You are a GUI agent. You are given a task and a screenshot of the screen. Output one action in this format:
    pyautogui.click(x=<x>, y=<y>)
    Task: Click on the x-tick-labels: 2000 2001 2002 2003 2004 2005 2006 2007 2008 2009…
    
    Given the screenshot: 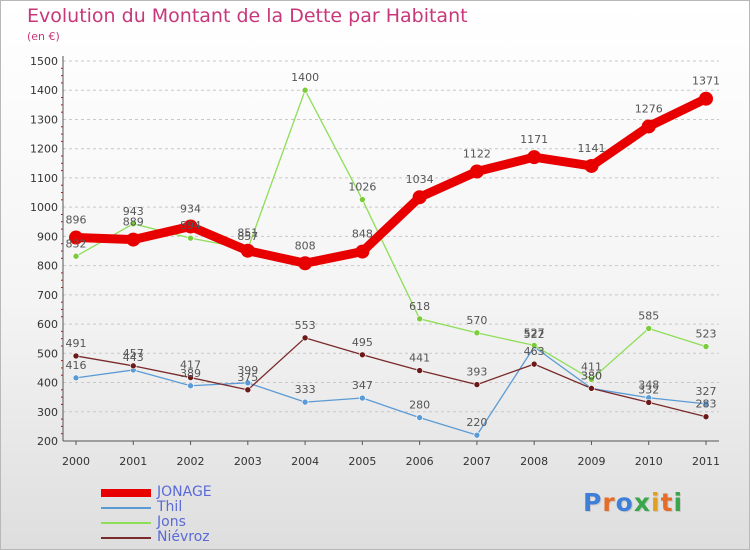 What is the action you would take?
    pyautogui.click(x=391, y=461)
    